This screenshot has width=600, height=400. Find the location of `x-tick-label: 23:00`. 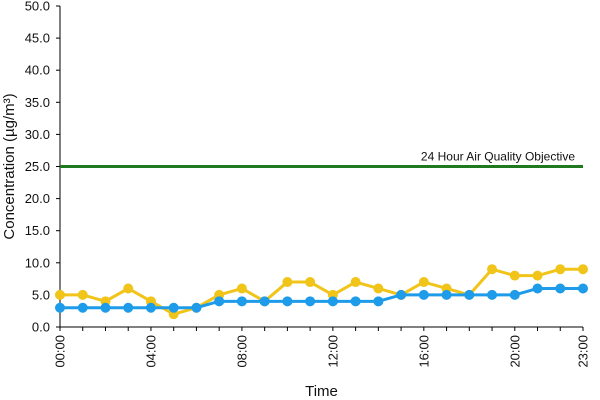

x-tick-label: 23:00 is located at coordinates (583, 351).